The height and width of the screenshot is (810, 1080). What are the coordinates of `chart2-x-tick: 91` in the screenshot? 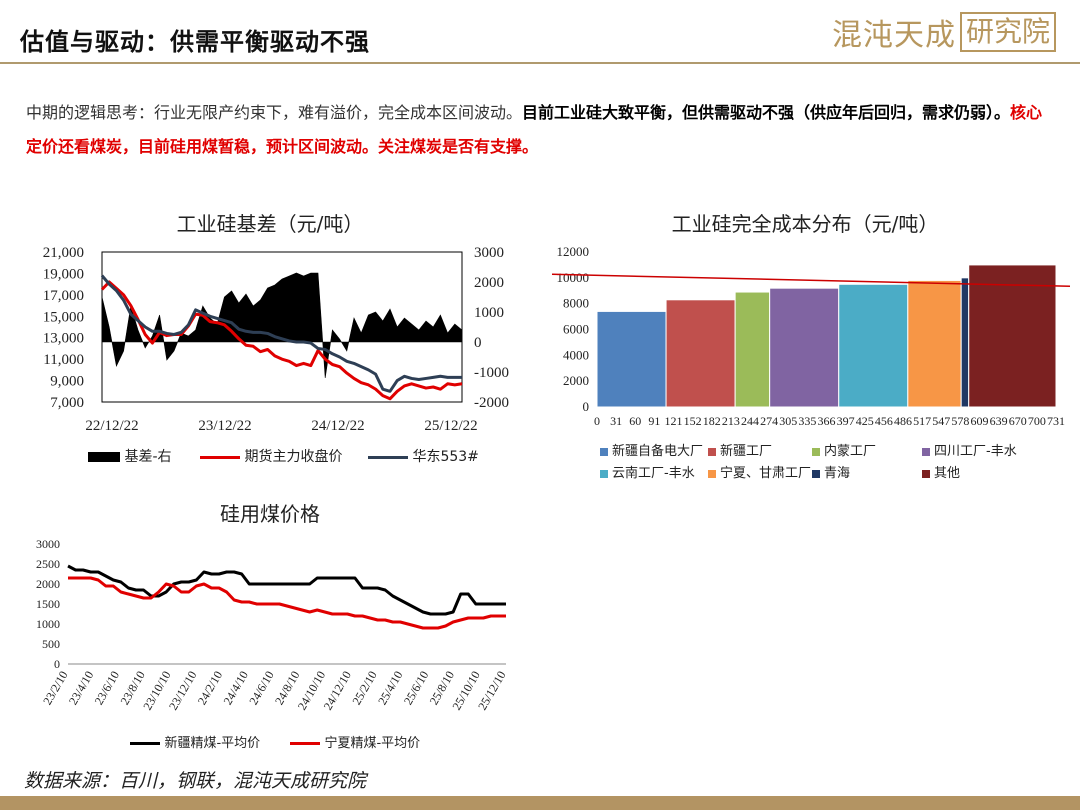 It's located at (654, 421).